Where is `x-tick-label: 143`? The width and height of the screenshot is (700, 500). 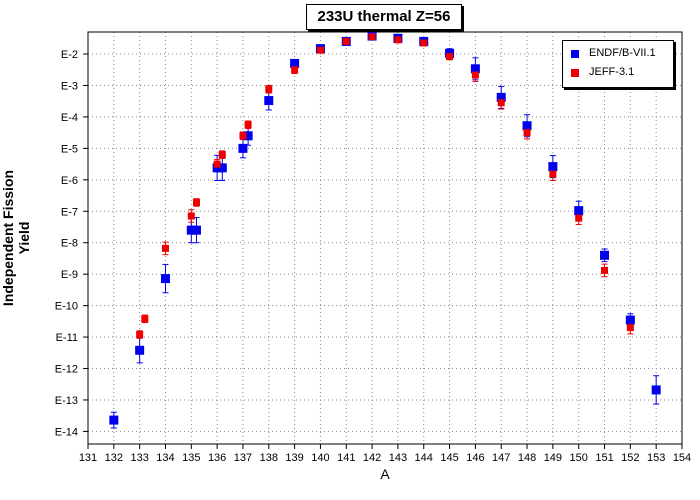
x-tick-label: 143 is located at coordinates (398, 458).